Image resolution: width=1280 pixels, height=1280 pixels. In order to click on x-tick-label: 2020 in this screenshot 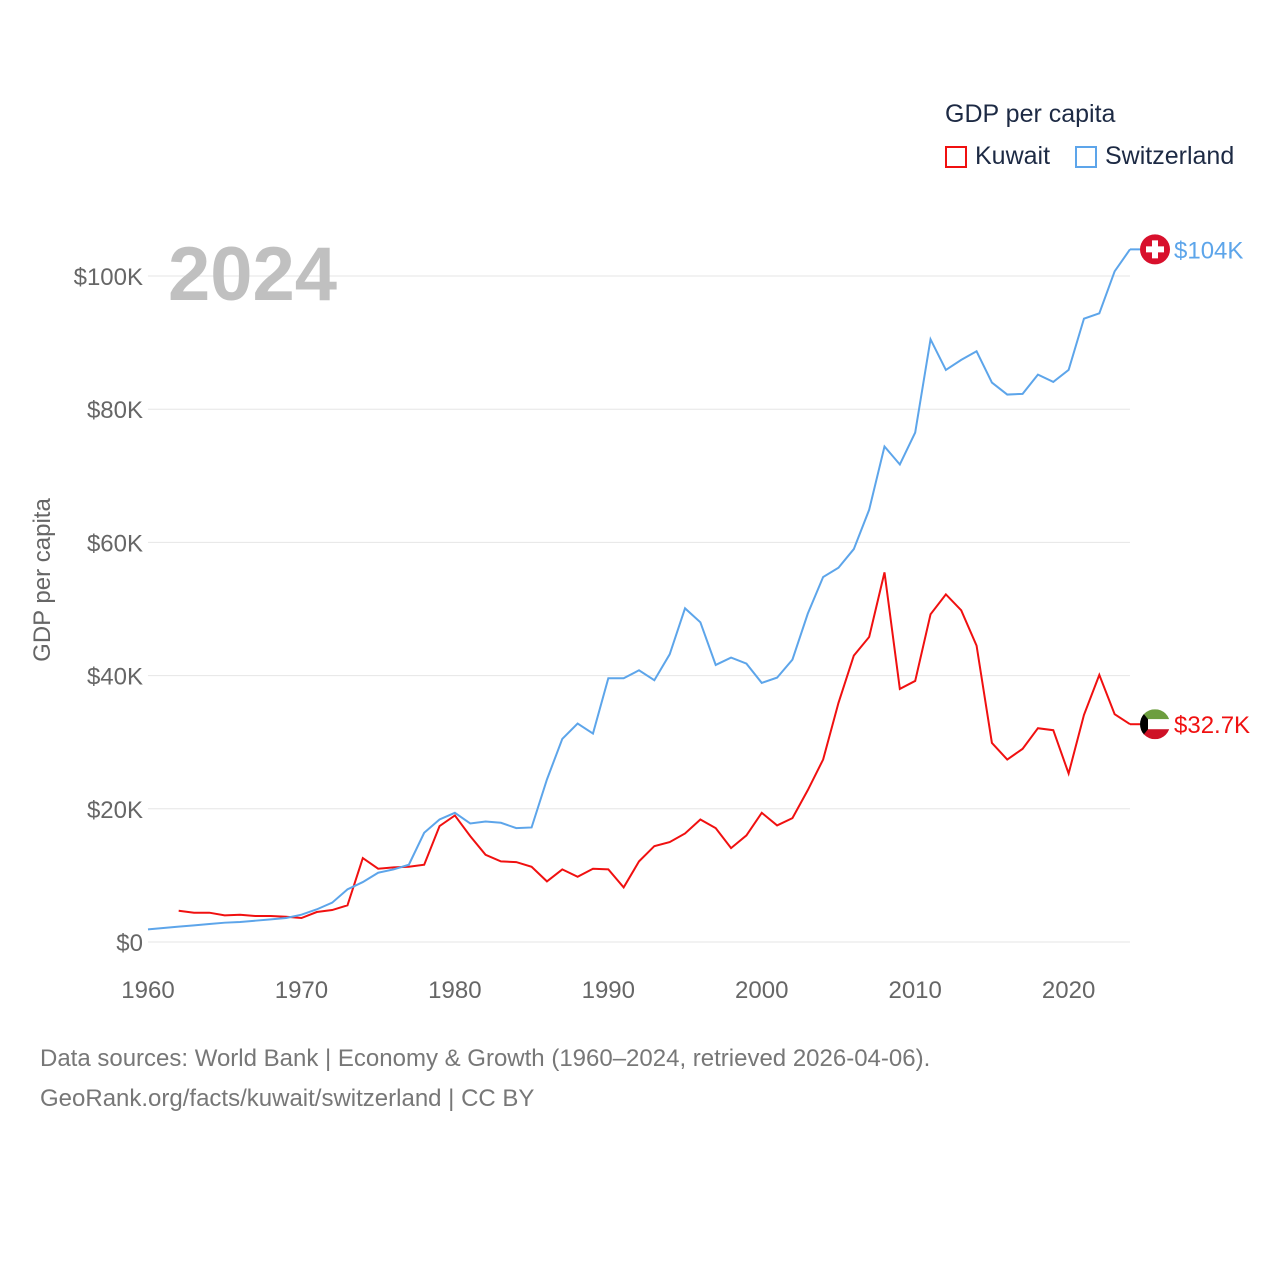, I will do `click(1068, 990)`.